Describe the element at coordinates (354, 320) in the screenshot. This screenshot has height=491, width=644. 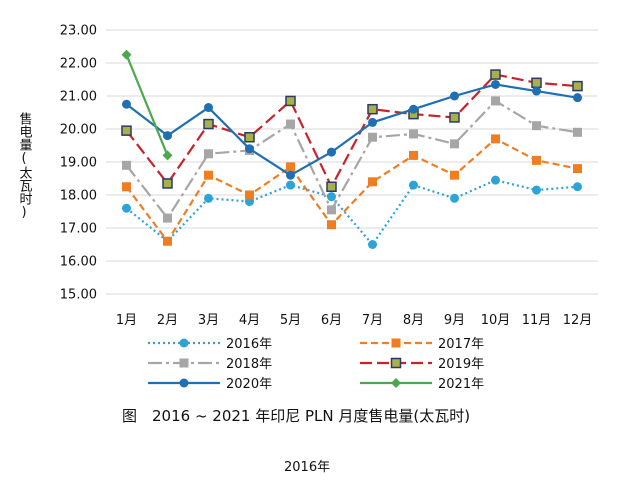
I see `x-tick-labels: 1月 2月 3月 4月 5月 6月 7月 8月 9月 10月 11月 12月` at that location.